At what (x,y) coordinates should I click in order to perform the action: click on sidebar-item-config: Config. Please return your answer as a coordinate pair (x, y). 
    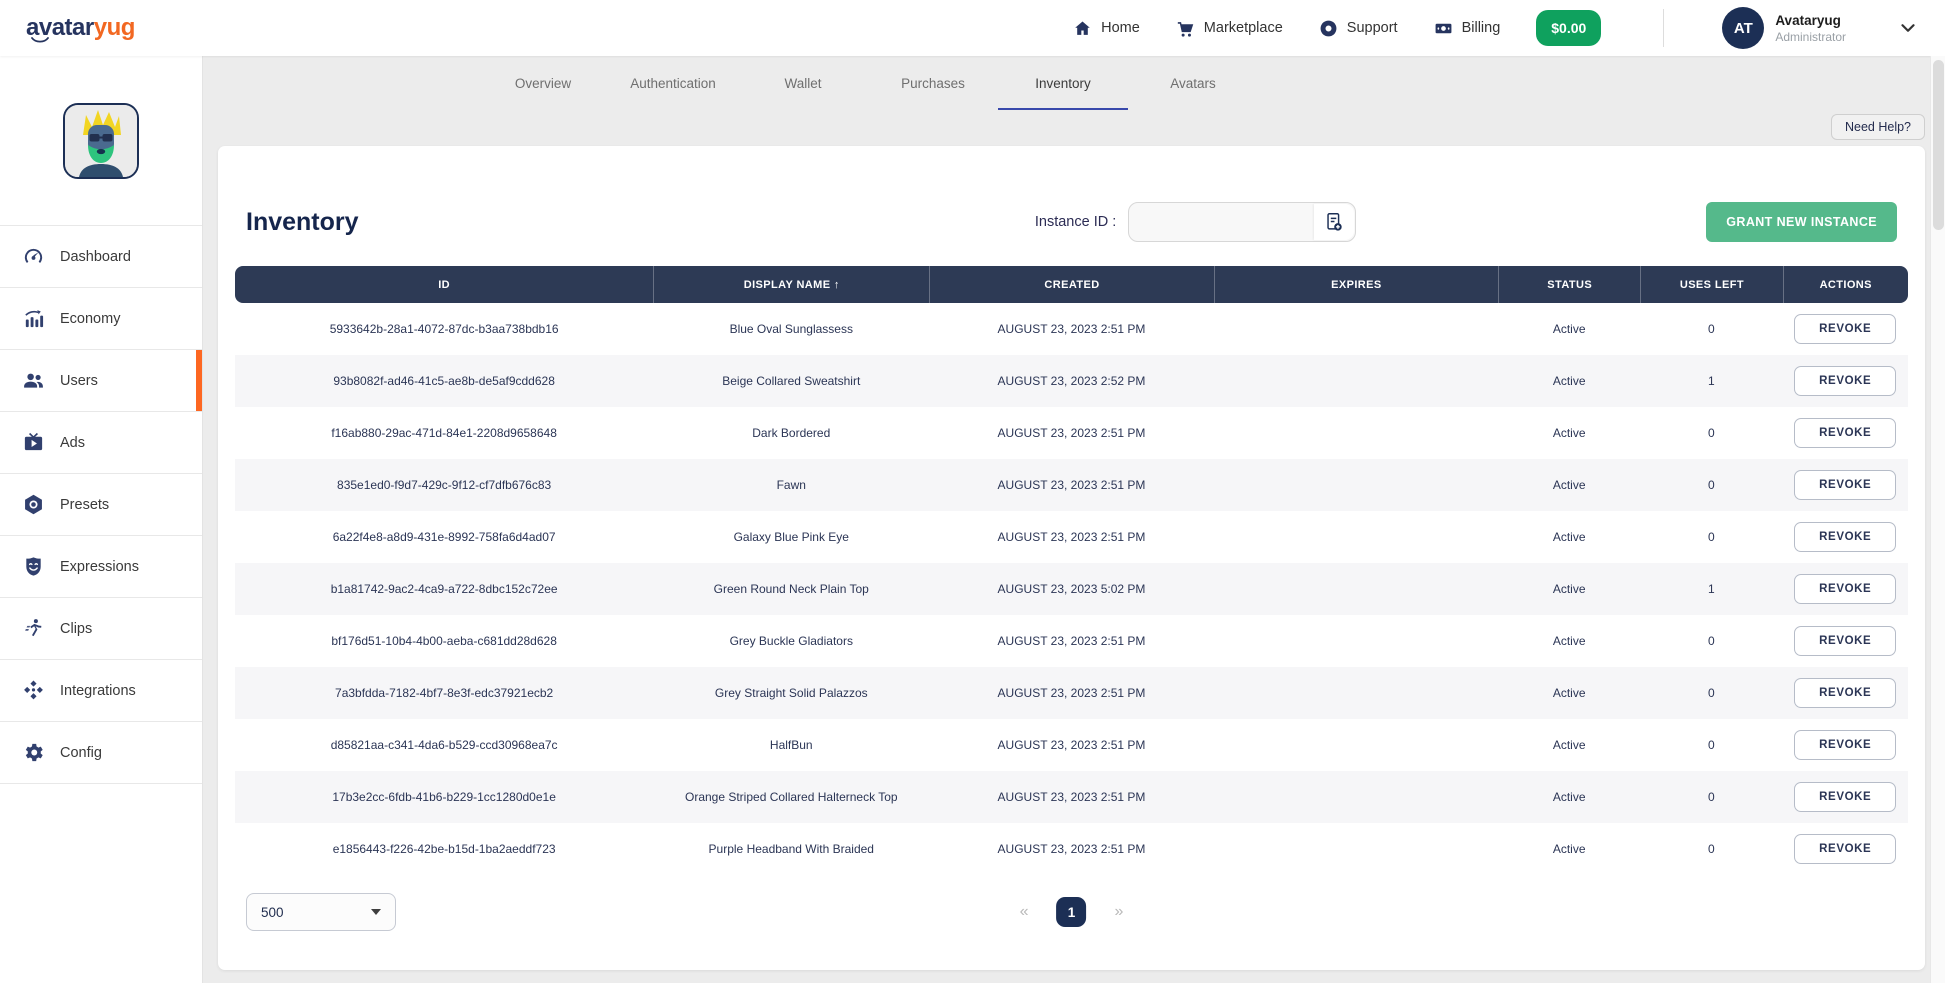
    Looking at the image, I should click on (101, 753).